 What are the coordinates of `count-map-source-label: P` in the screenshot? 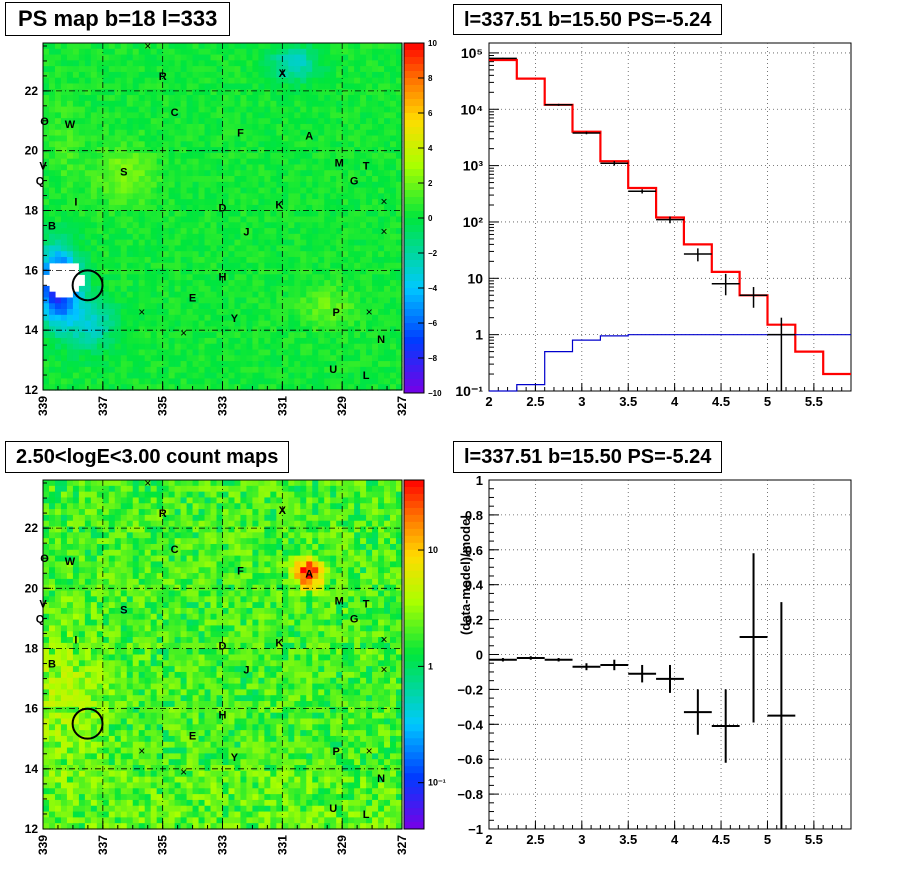 It's located at (336, 752).